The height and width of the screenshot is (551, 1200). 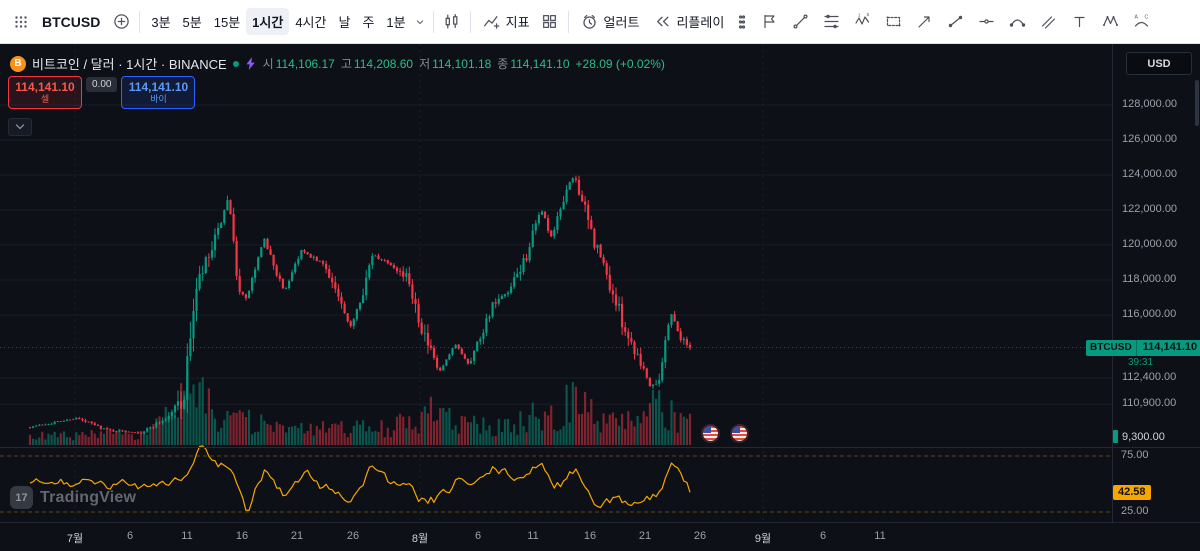 I want to click on svg-text: 1, so click(x=859, y=15).